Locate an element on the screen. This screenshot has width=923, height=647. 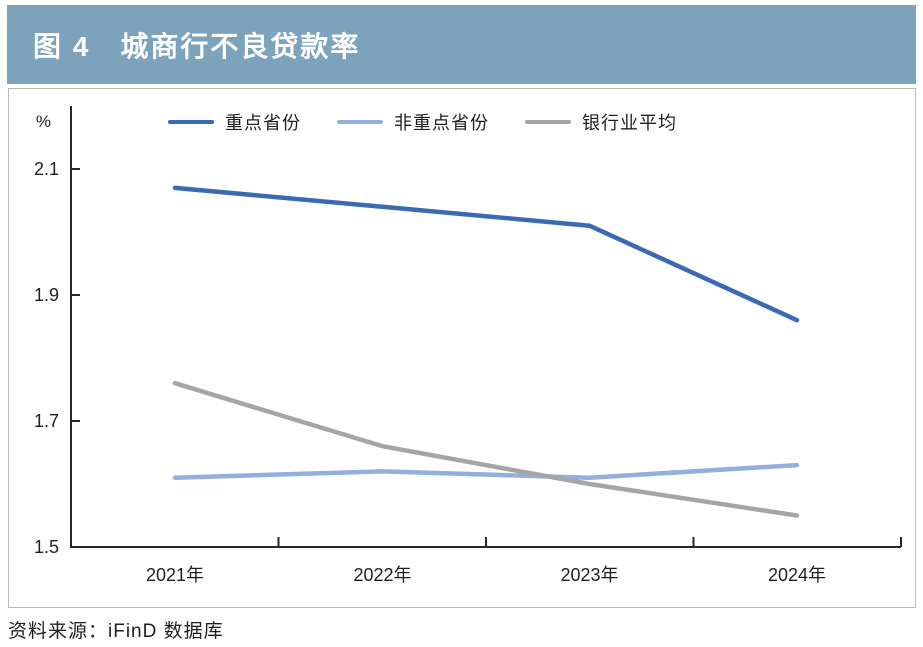
y-tick-label: 1.9 is located at coordinates (46, 295).